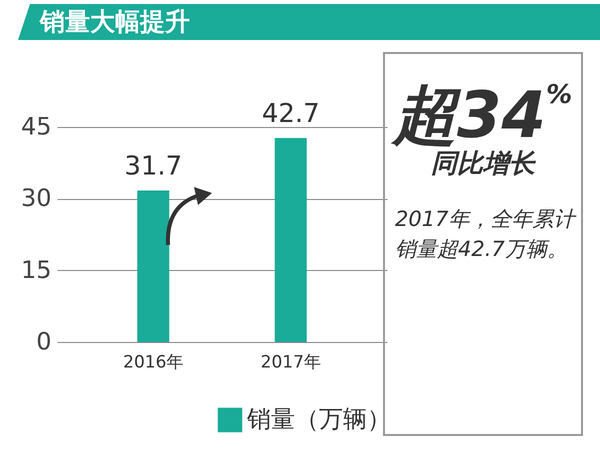  What do you see at coordinates (115, 22) in the screenshot?
I see `chart-title: 销量大幅提升` at bounding box center [115, 22].